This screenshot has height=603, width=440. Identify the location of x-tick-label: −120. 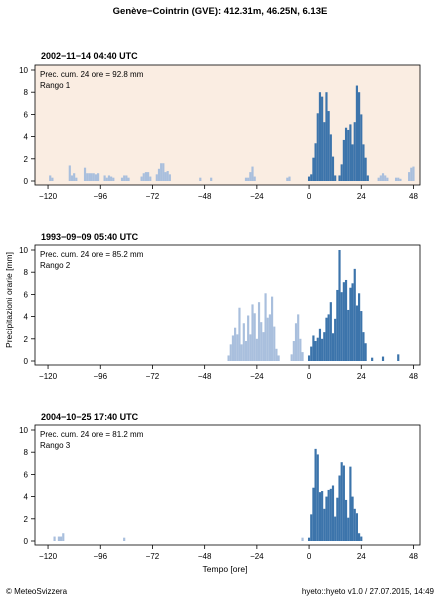
(48, 556).